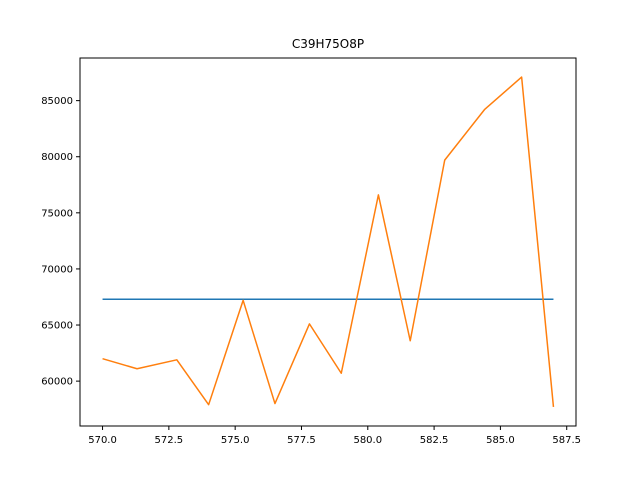 This screenshot has width=640, height=480. I want to click on x-tick-label: 580.0, so click(367, 440).